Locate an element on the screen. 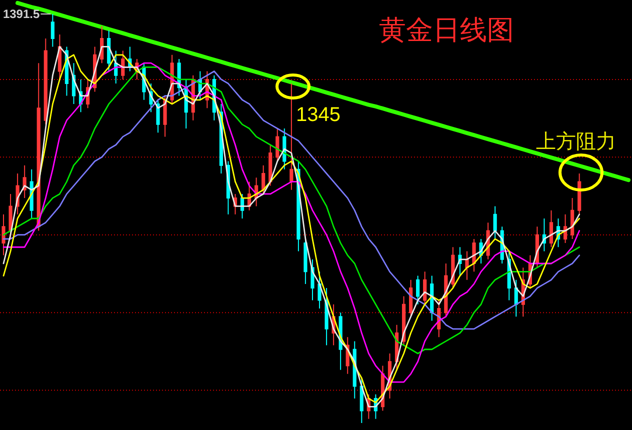  annotation: 上方阻力 is located at coordinates (576, 141).